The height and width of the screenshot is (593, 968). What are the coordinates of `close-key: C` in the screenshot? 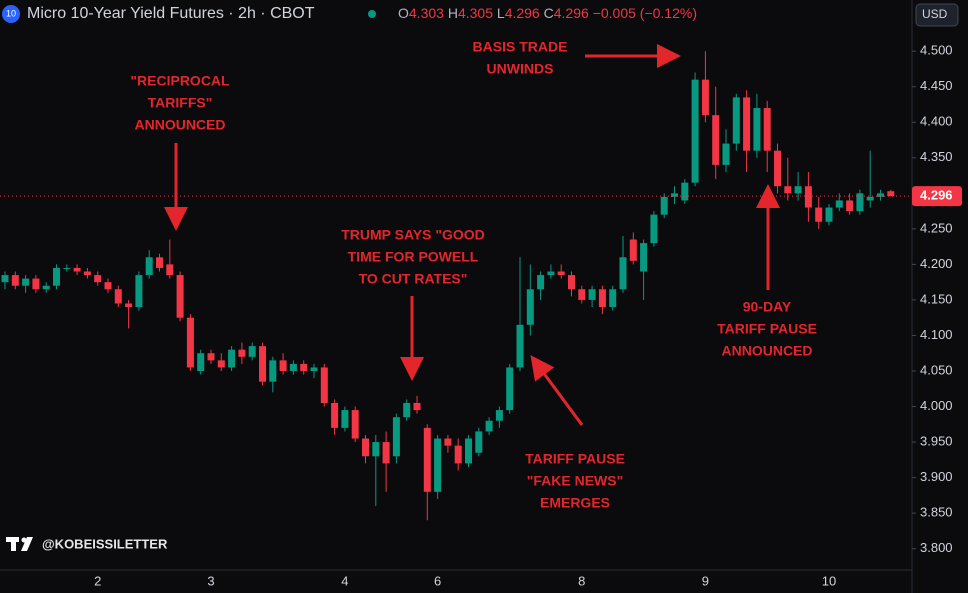 It's located at (549, 13).